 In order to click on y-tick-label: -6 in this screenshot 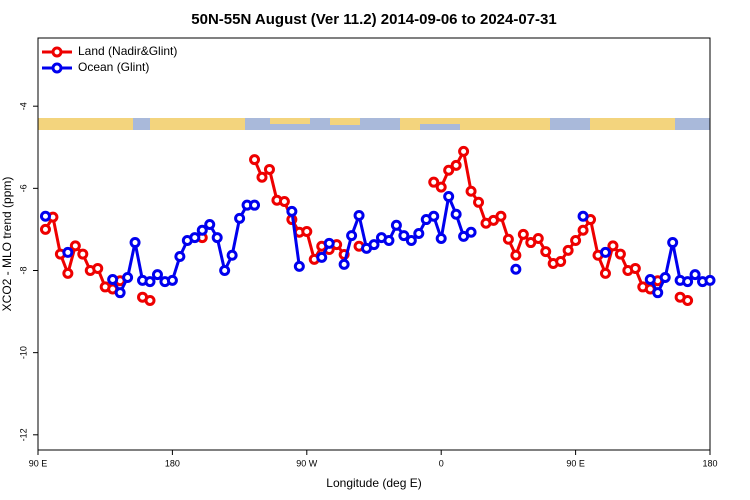, I will do `click(23, 188)`.